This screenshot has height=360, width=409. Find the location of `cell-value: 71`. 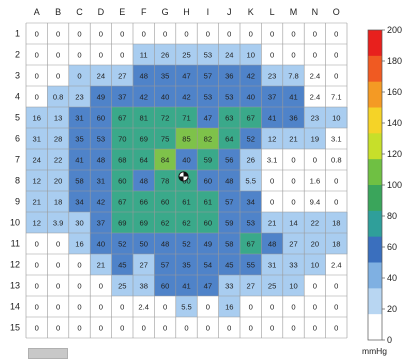

cell-value: 71 is located at coordinates (186, 118).